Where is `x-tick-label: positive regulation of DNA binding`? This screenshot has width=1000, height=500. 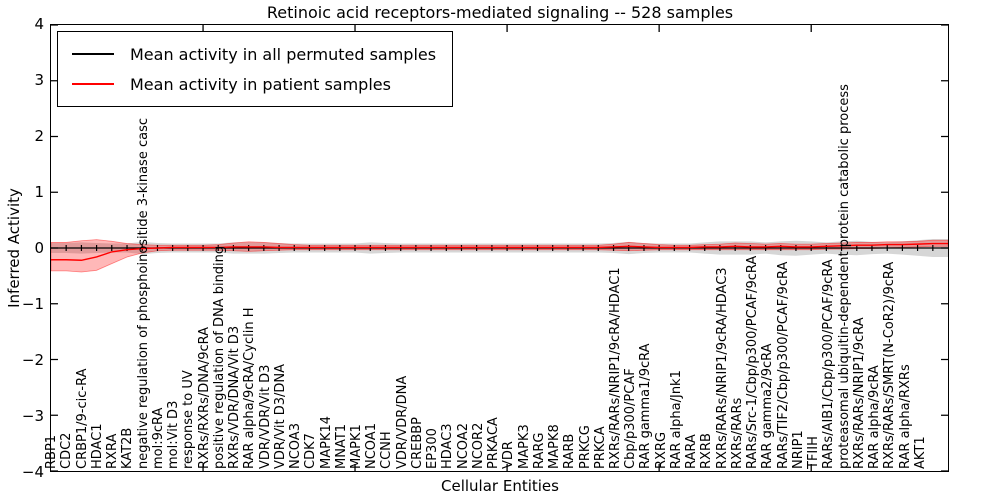
x-tick-label: positive regulation of DNA binding is located at coordinates (219, 357).